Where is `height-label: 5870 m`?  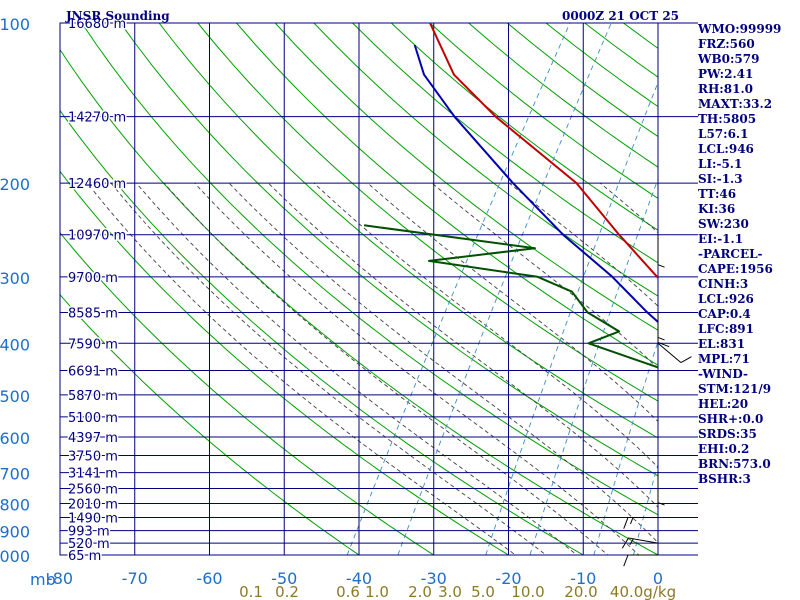
height-label: 5870 m is located at coordinates (93, 396).